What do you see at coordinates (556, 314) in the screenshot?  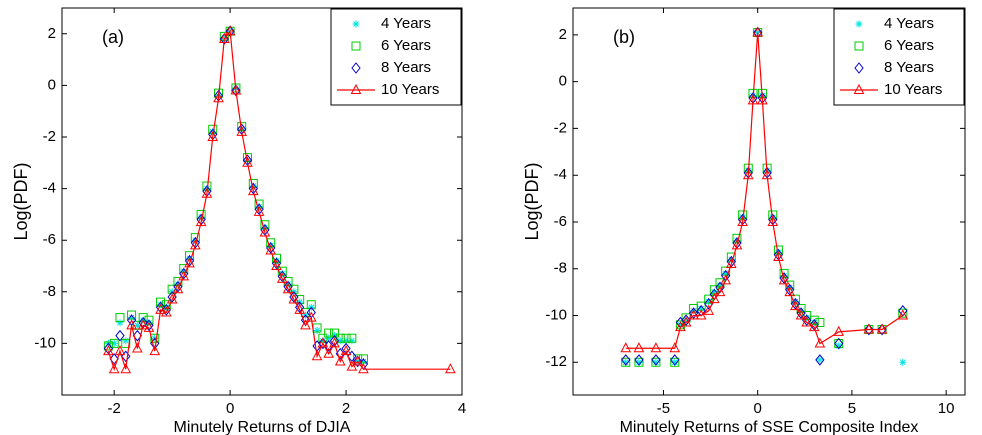 I see `y-tick-label: -10` at bounding box center [556, 314].